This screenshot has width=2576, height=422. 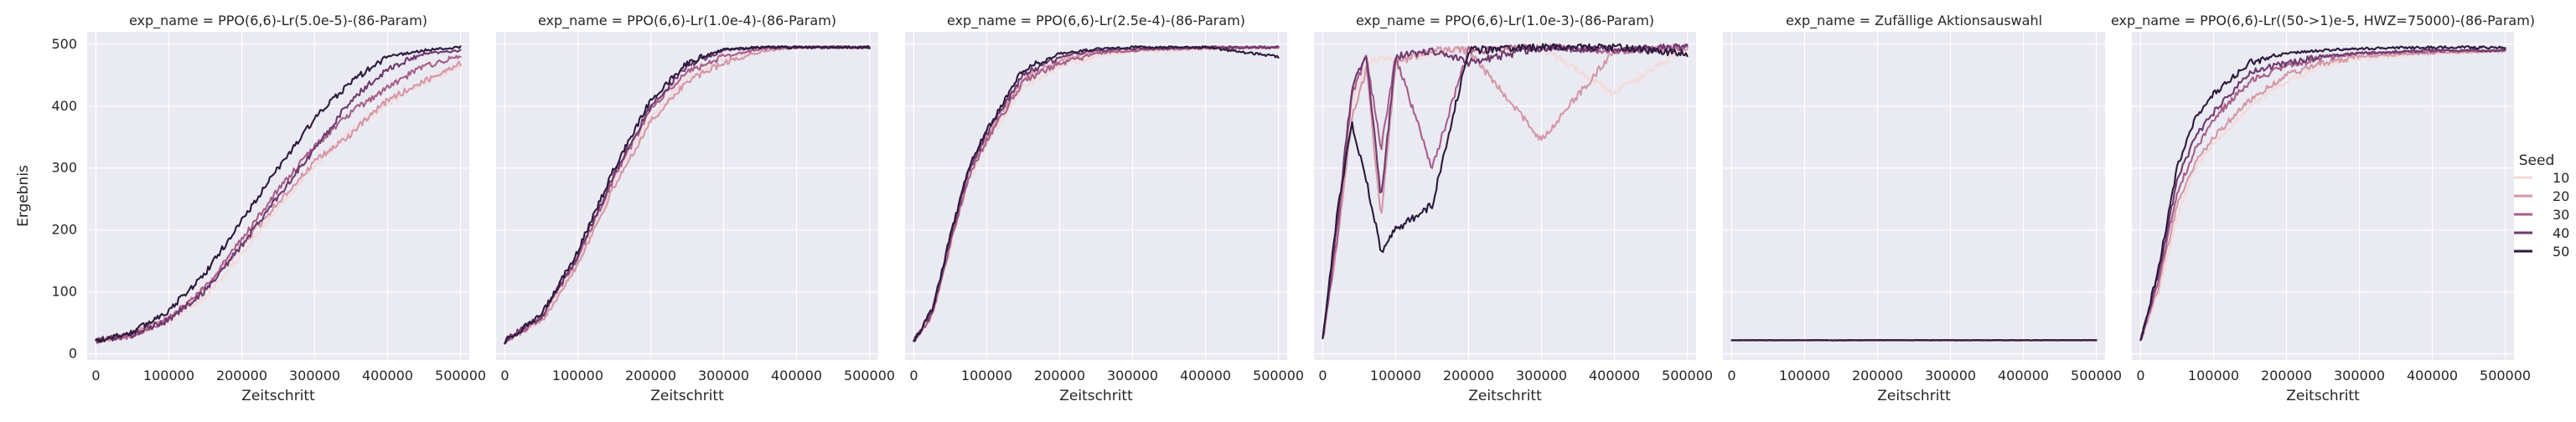 I want to click on series-30-line, so click(x=278, y=199).